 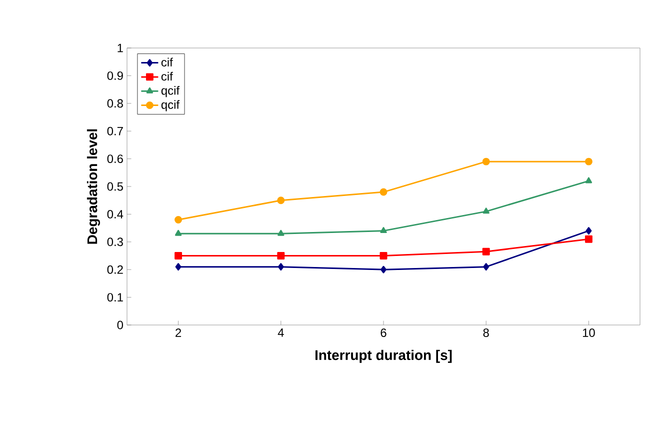 I want to click on x-tick-label: 2, so click(x=179, y=332).